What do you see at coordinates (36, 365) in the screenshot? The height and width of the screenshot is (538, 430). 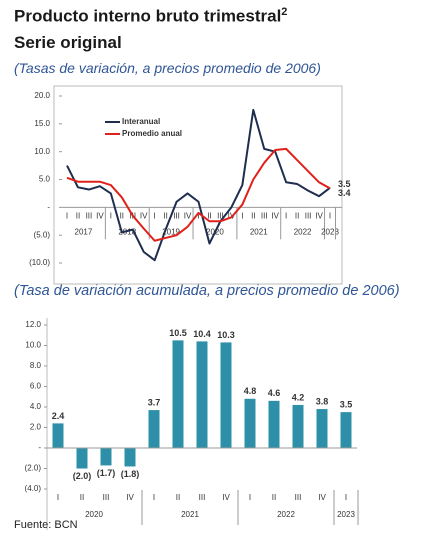 I see `y-tick-label: 8.0` at bounding box center [36, 365].